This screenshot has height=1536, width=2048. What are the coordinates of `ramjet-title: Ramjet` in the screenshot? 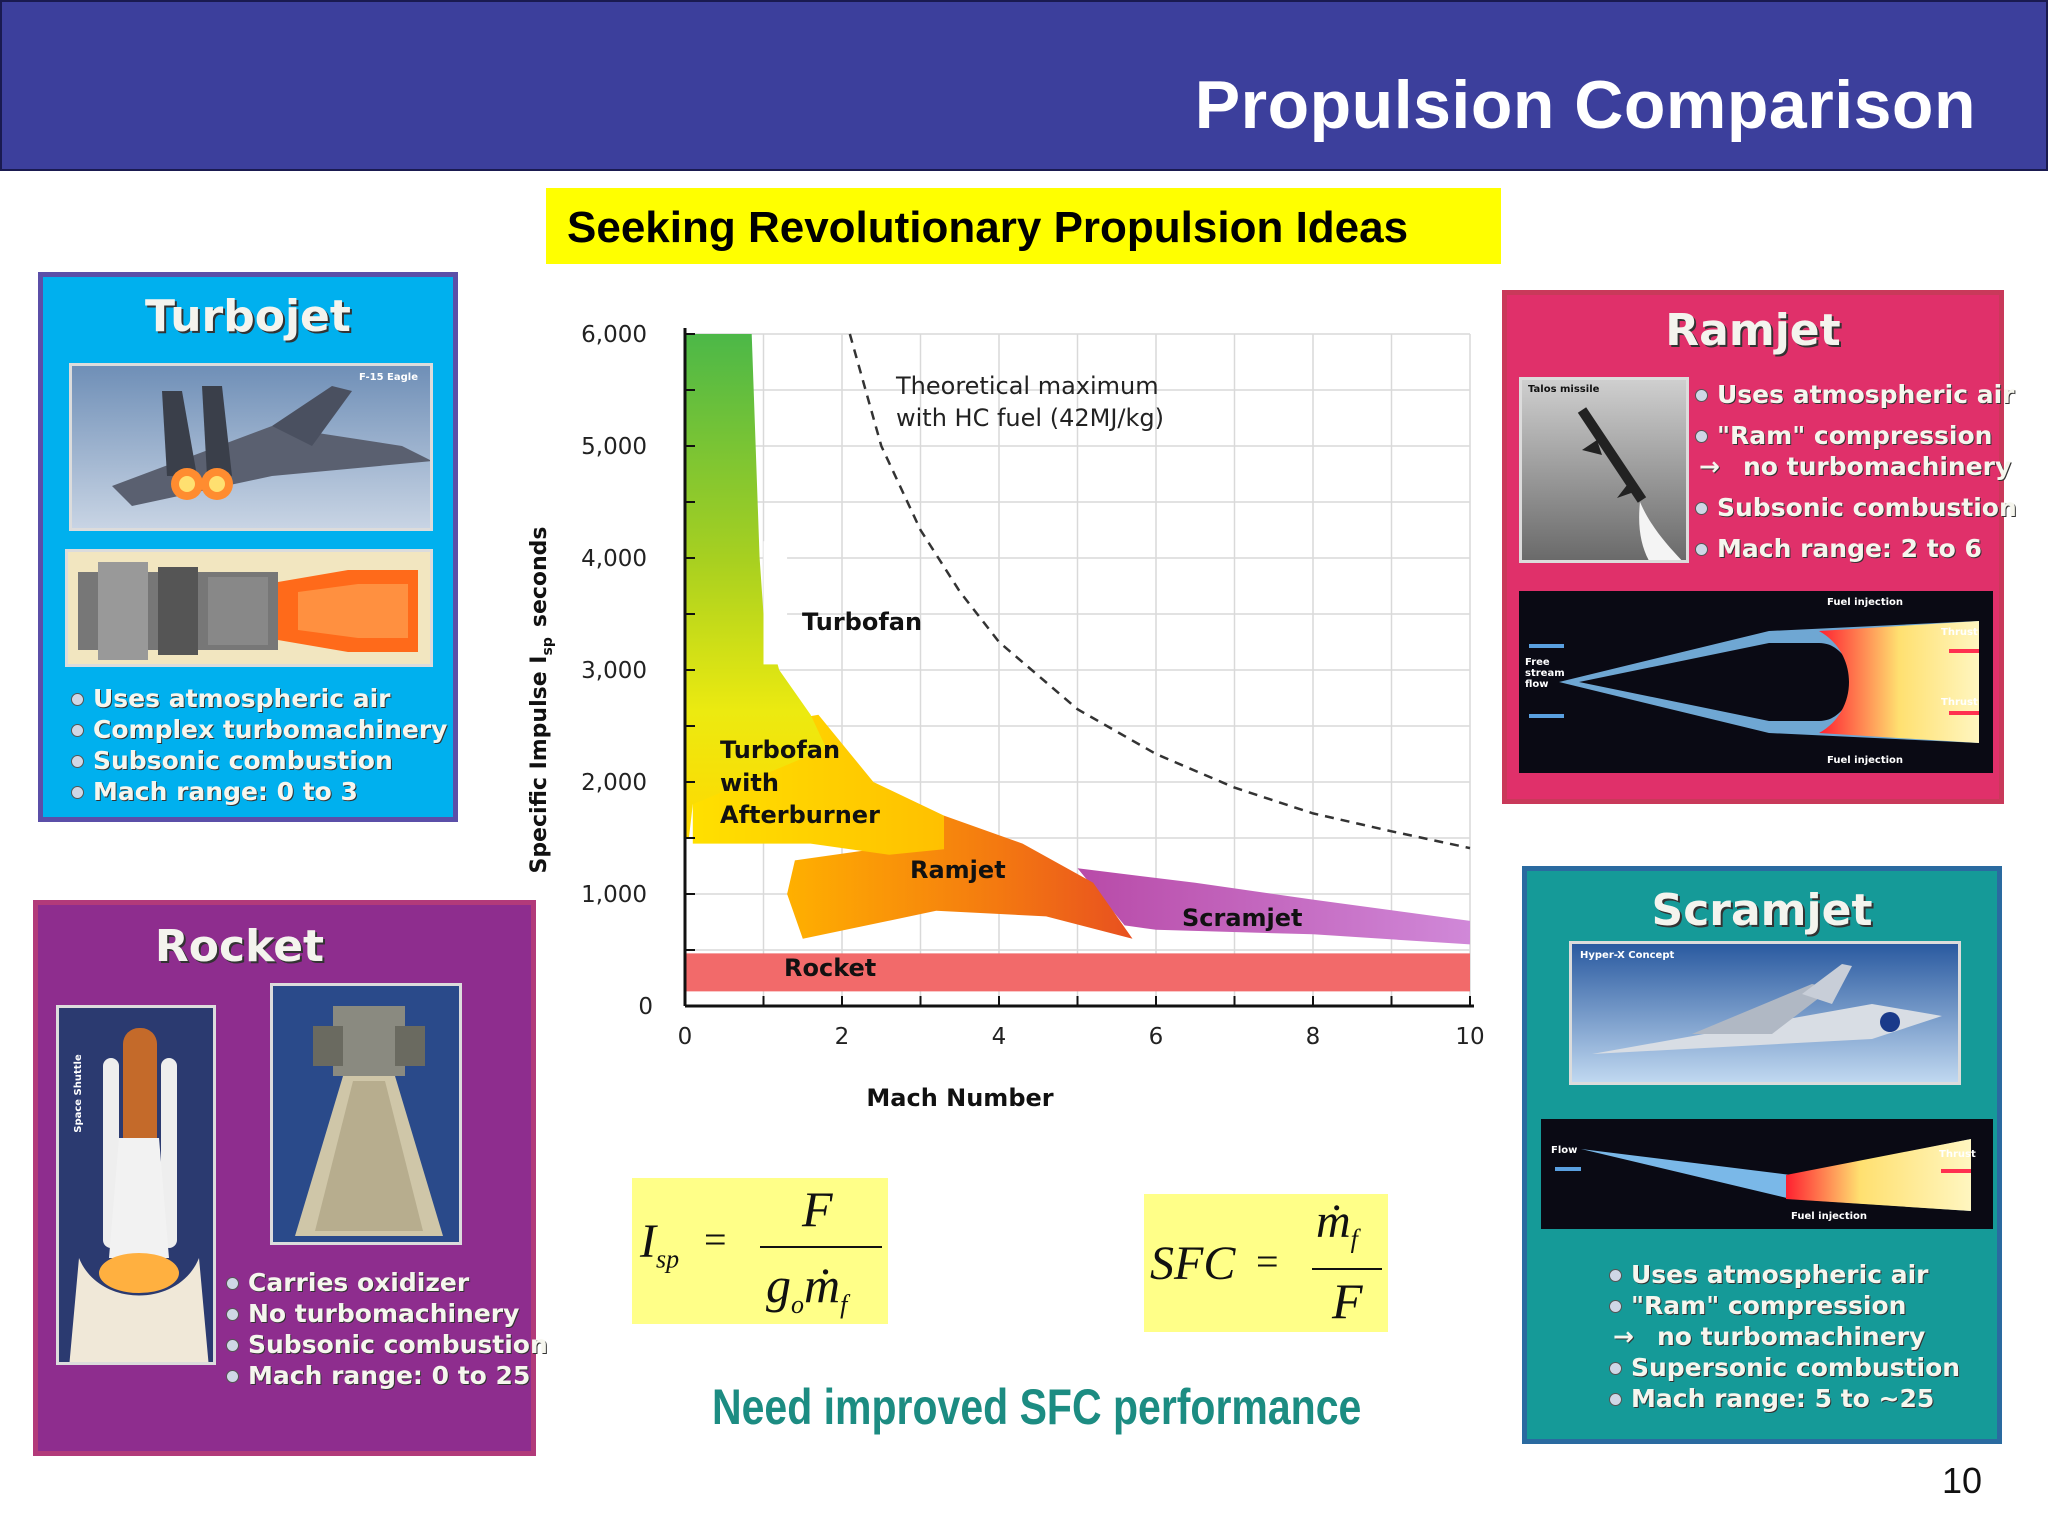 It's located at (1753, 330).